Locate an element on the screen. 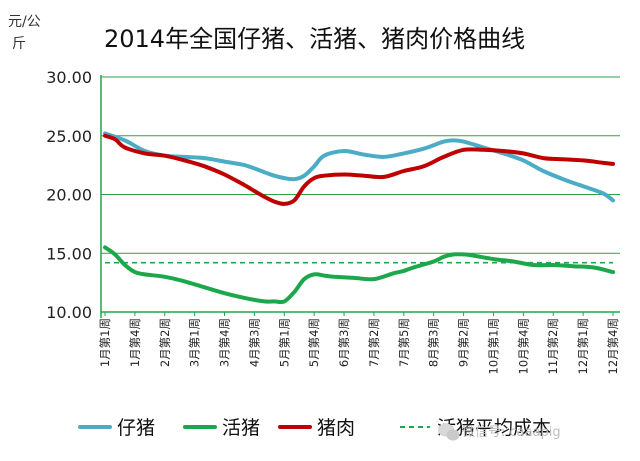  live-hog-price-line is located at coordinates (359, 275).